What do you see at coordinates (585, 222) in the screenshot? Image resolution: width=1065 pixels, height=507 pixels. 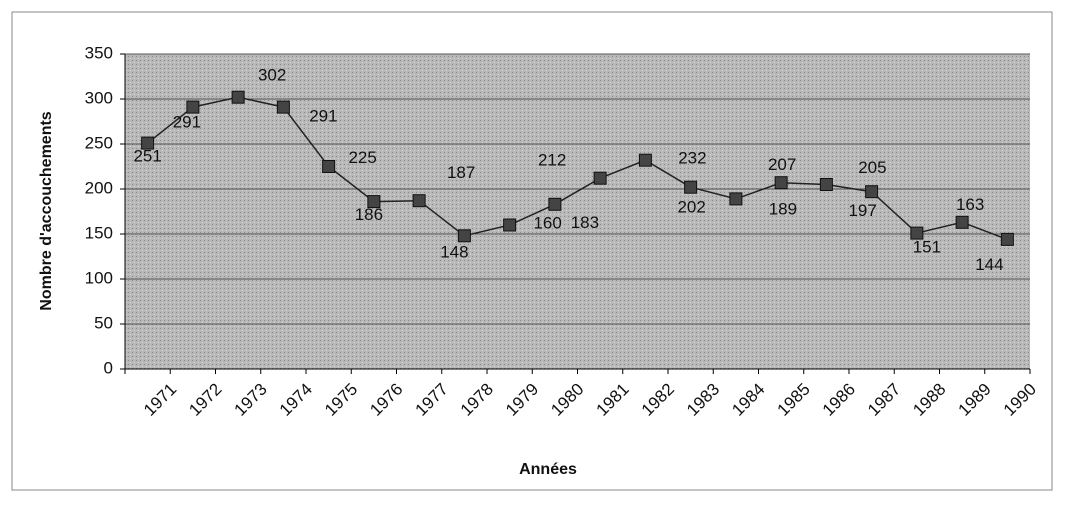 I see `data-label: 183` at bounding box center [585, 222].